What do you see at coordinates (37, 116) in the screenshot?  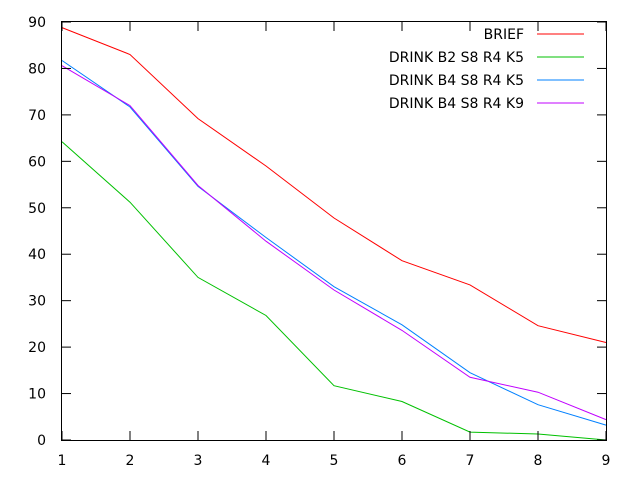 I see `y-tick-label: 70` at bounding box center [37, 116].